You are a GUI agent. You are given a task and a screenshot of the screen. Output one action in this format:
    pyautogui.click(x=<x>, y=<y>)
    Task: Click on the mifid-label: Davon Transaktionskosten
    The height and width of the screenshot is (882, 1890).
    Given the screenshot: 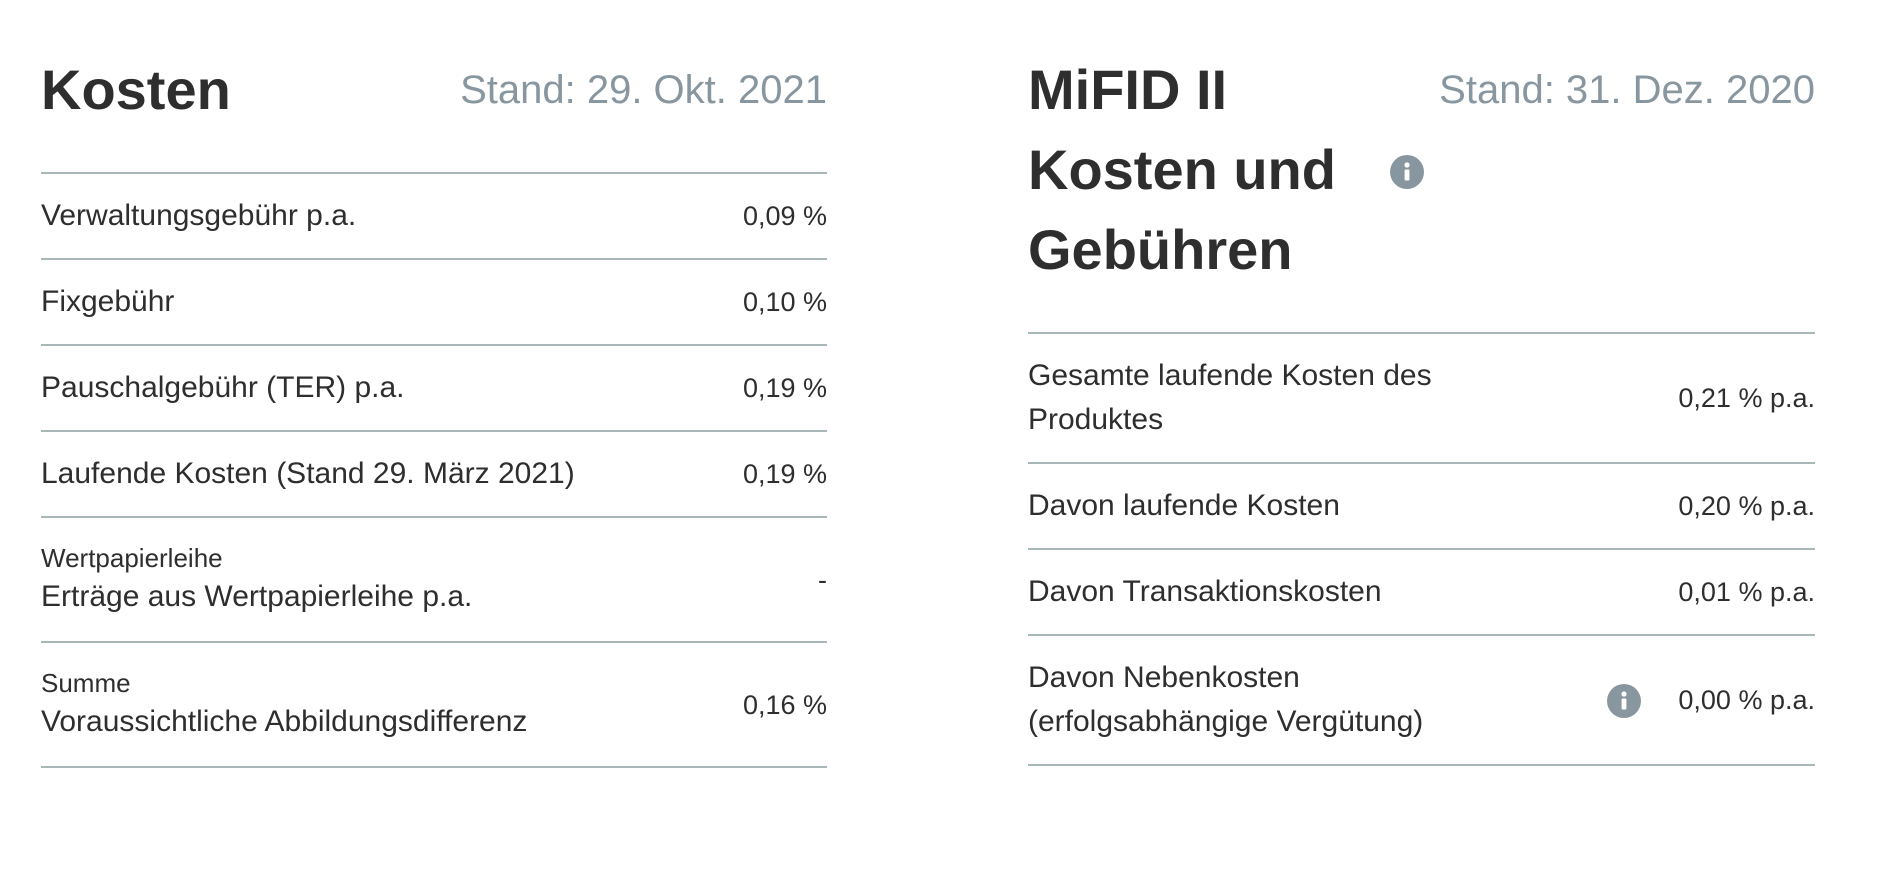 What is the action you would take?
    pyautogui.click(x=1205, y=591)
    